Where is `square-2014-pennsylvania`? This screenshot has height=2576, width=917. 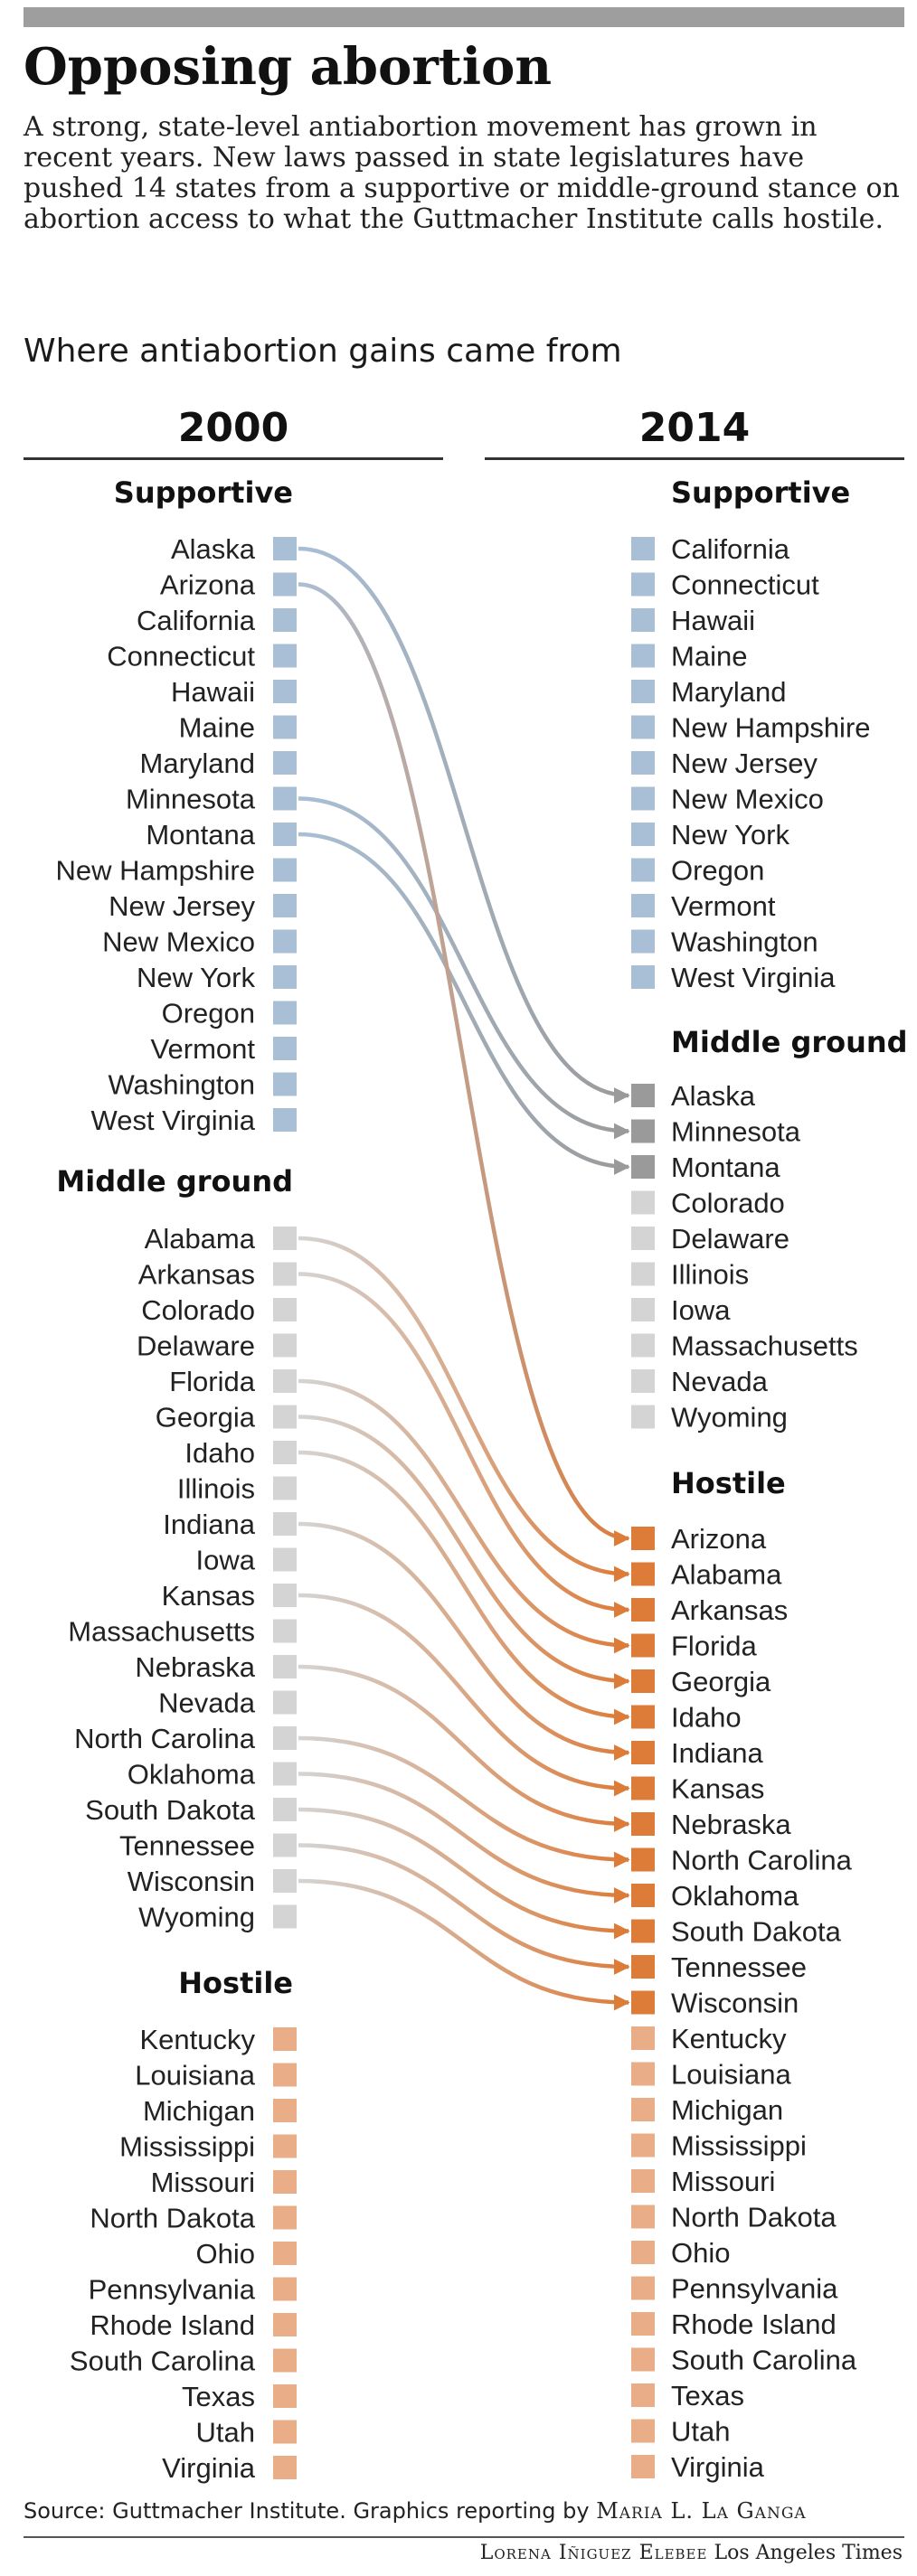
square-2014-pennsylvania is located at coordinates (643, 2288).